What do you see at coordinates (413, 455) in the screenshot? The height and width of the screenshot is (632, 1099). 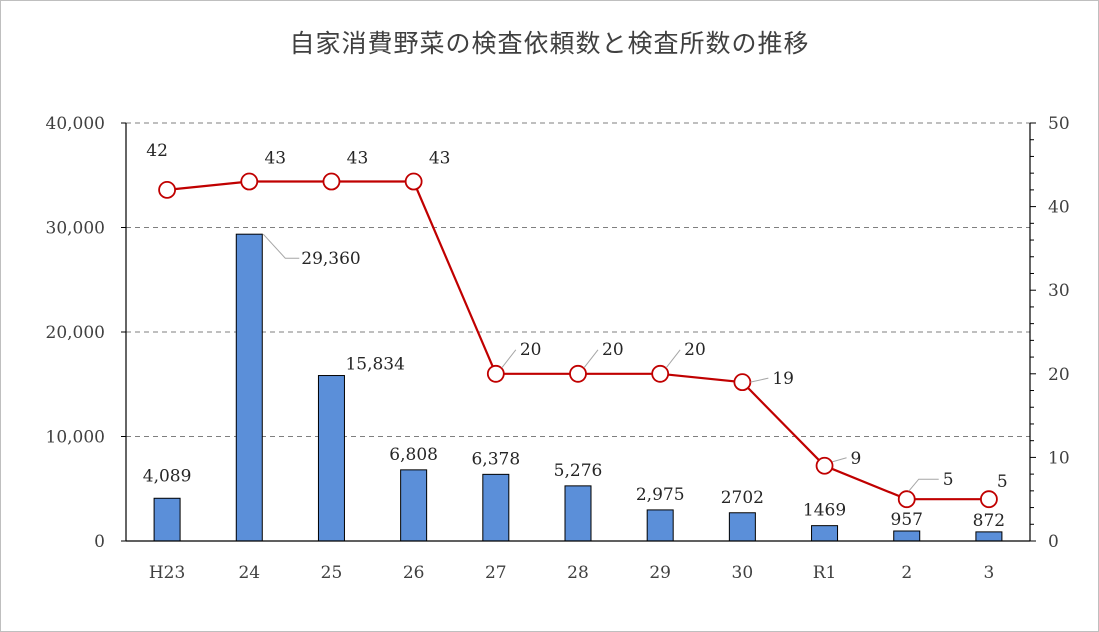 I see `bar-data-label: 6,808` at bounding box center [413, 455].